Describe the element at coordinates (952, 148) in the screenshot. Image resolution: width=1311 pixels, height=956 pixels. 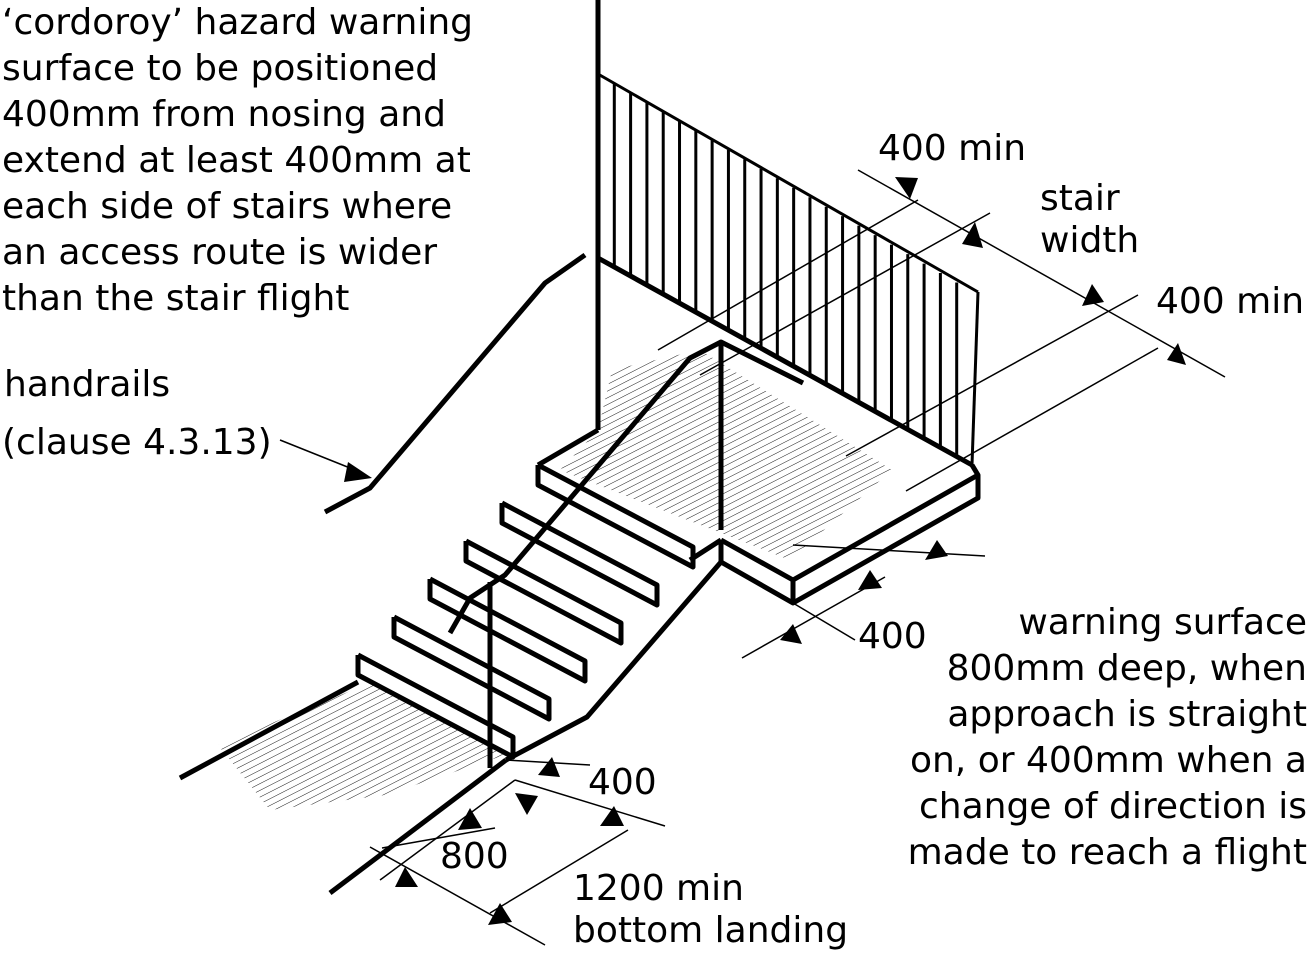
I see `dim-400-min-top: 400 min` at that location.